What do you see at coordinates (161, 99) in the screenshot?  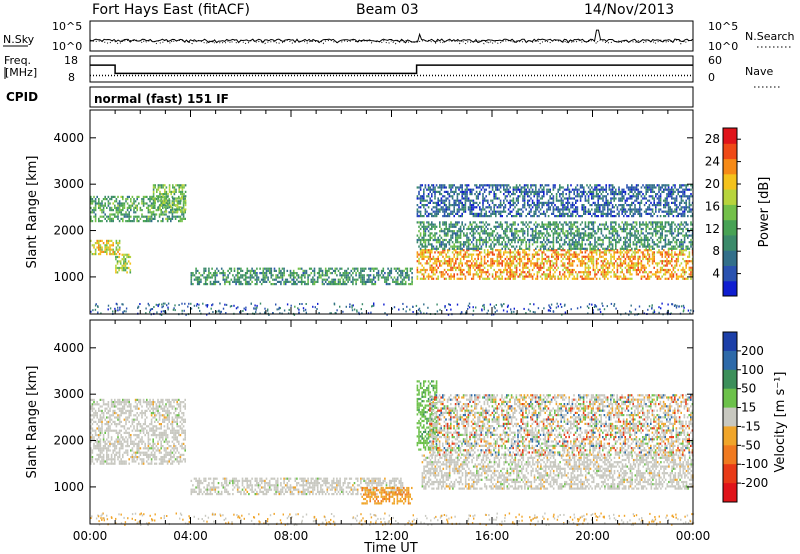 I see `cpid-value: normal (fast) 151 IF` at bounding box center [161, 99].